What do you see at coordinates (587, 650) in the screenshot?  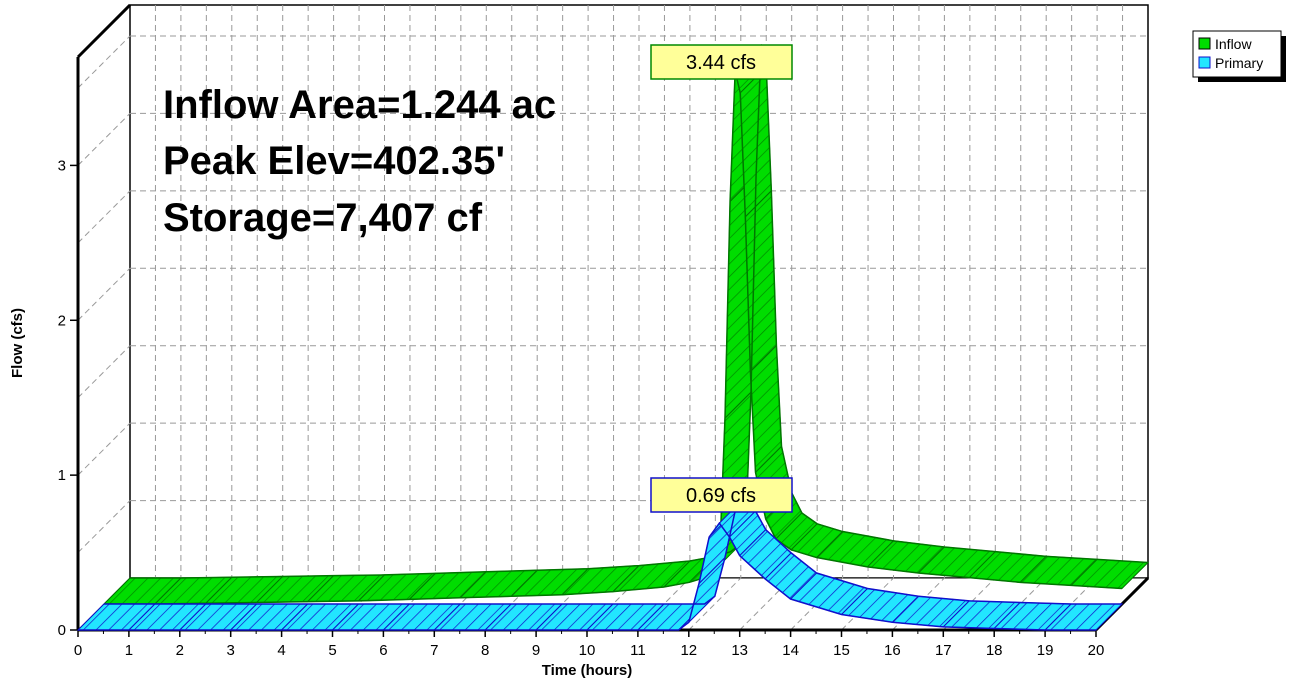 I see `x-tick-label: 10` at bounding box center [587, 650].